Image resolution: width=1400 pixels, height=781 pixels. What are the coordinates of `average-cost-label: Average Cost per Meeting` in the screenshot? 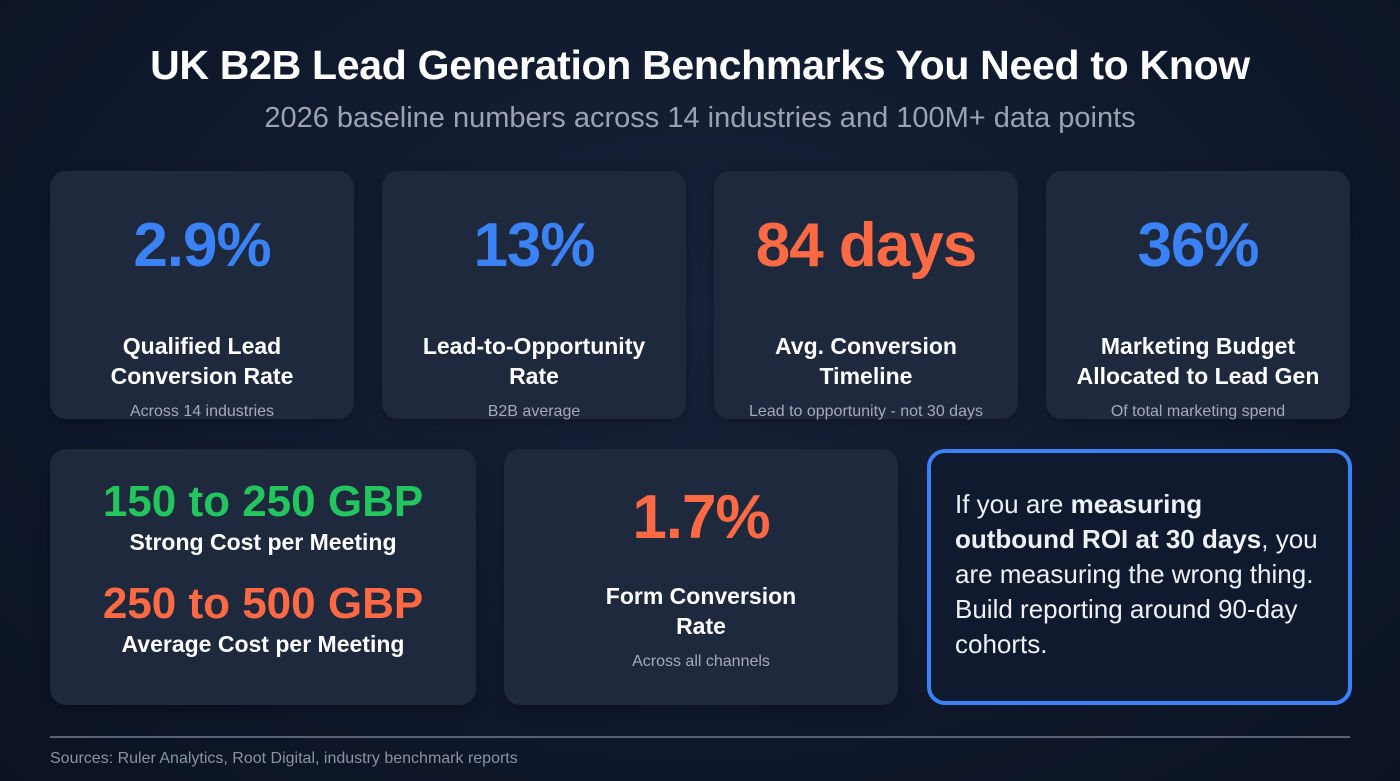 It's located at (263, 644).